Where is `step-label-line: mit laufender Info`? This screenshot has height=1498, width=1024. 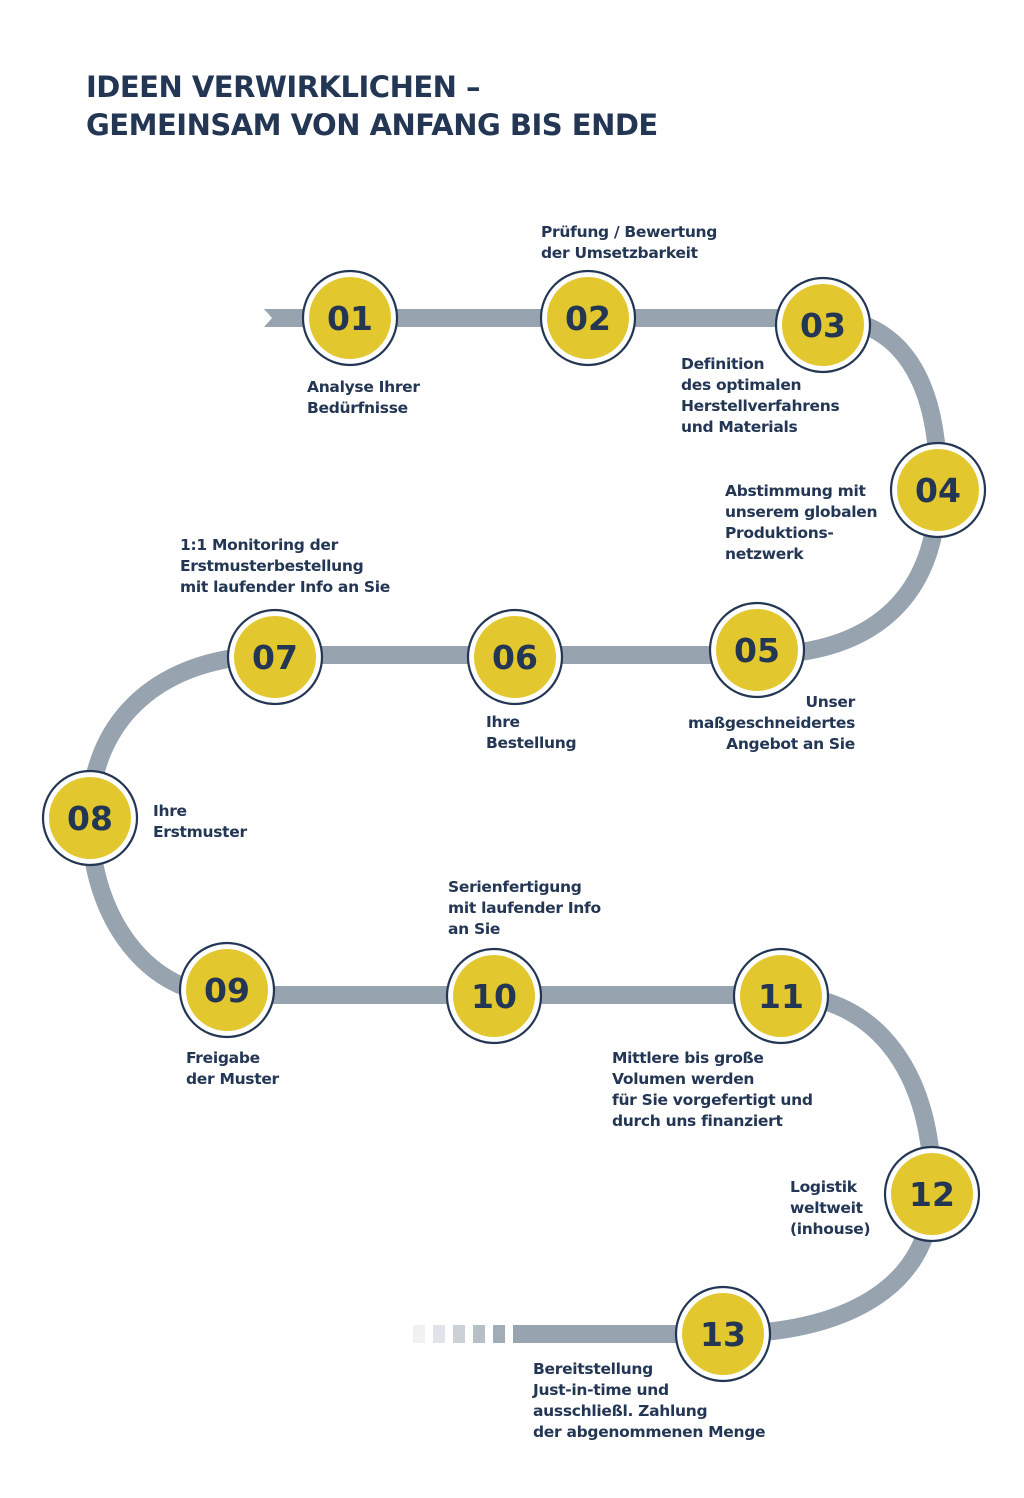
step-label-line: mit laufender Info is located at coordinates (524, 908).